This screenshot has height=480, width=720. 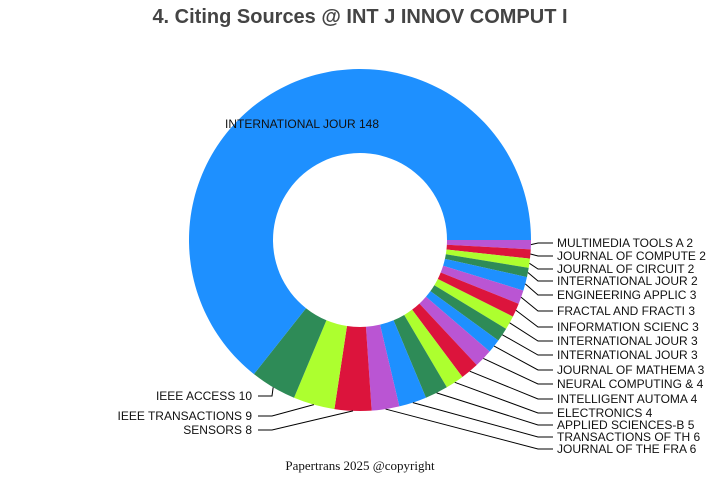 I want to click on slice-label: JOURNAL OF THE FRA 6, so click(x=627, y=449).